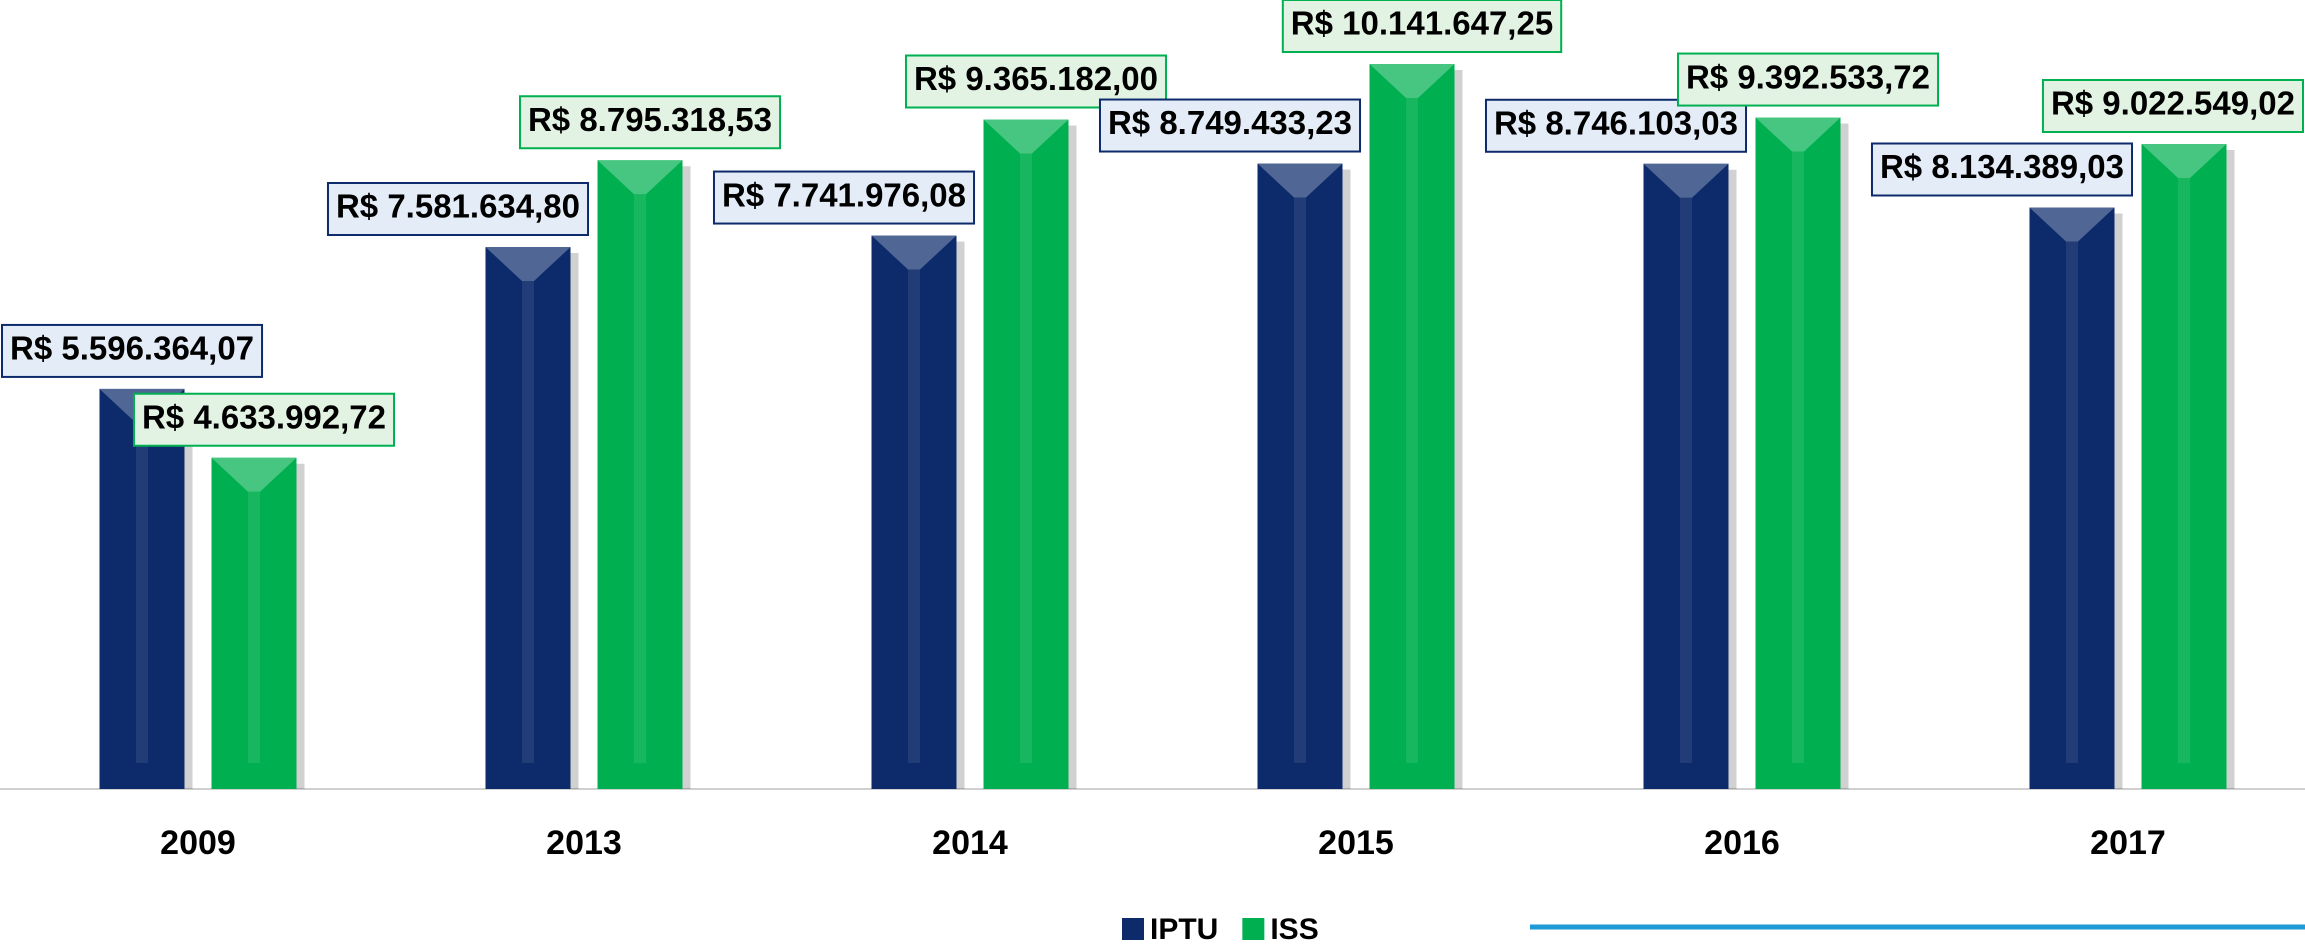 The height and width of the screenshot is (947, 2305). I want to click on value-label: R$ 10.141.647,25, so click(1422, 26).